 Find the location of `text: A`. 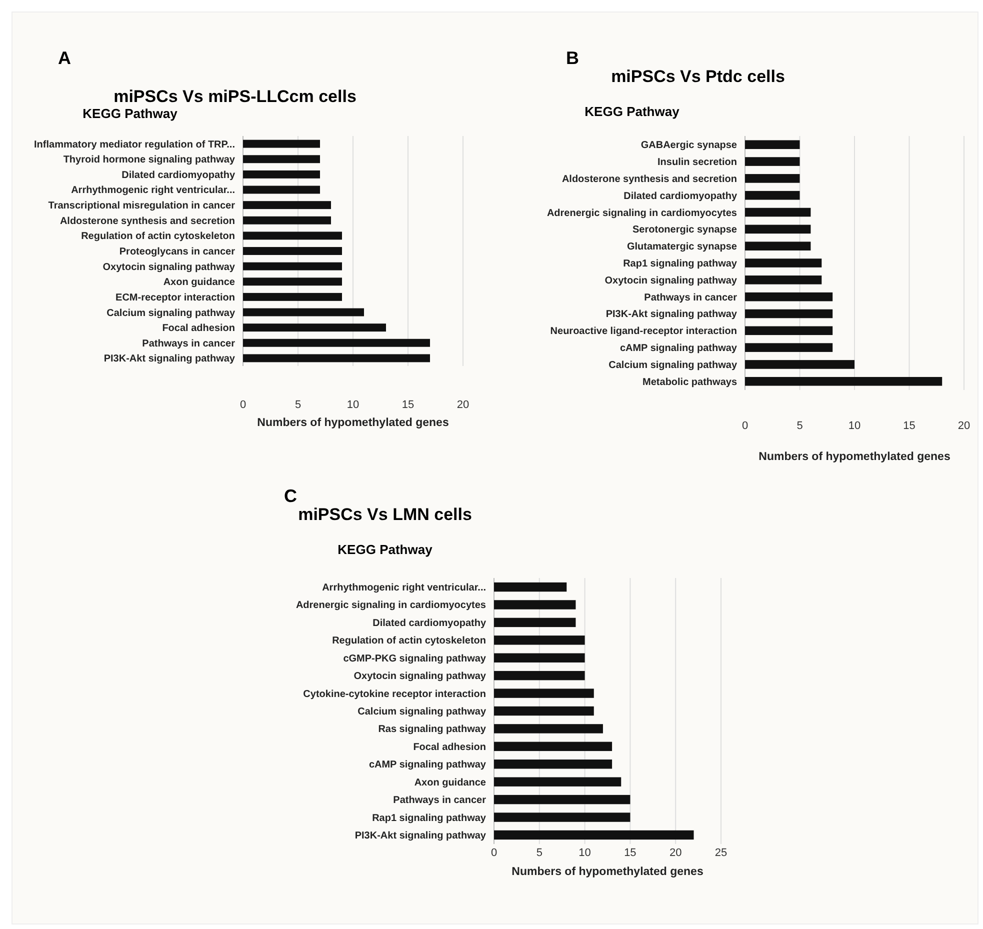

text: A is located at coordinates (64, 58).